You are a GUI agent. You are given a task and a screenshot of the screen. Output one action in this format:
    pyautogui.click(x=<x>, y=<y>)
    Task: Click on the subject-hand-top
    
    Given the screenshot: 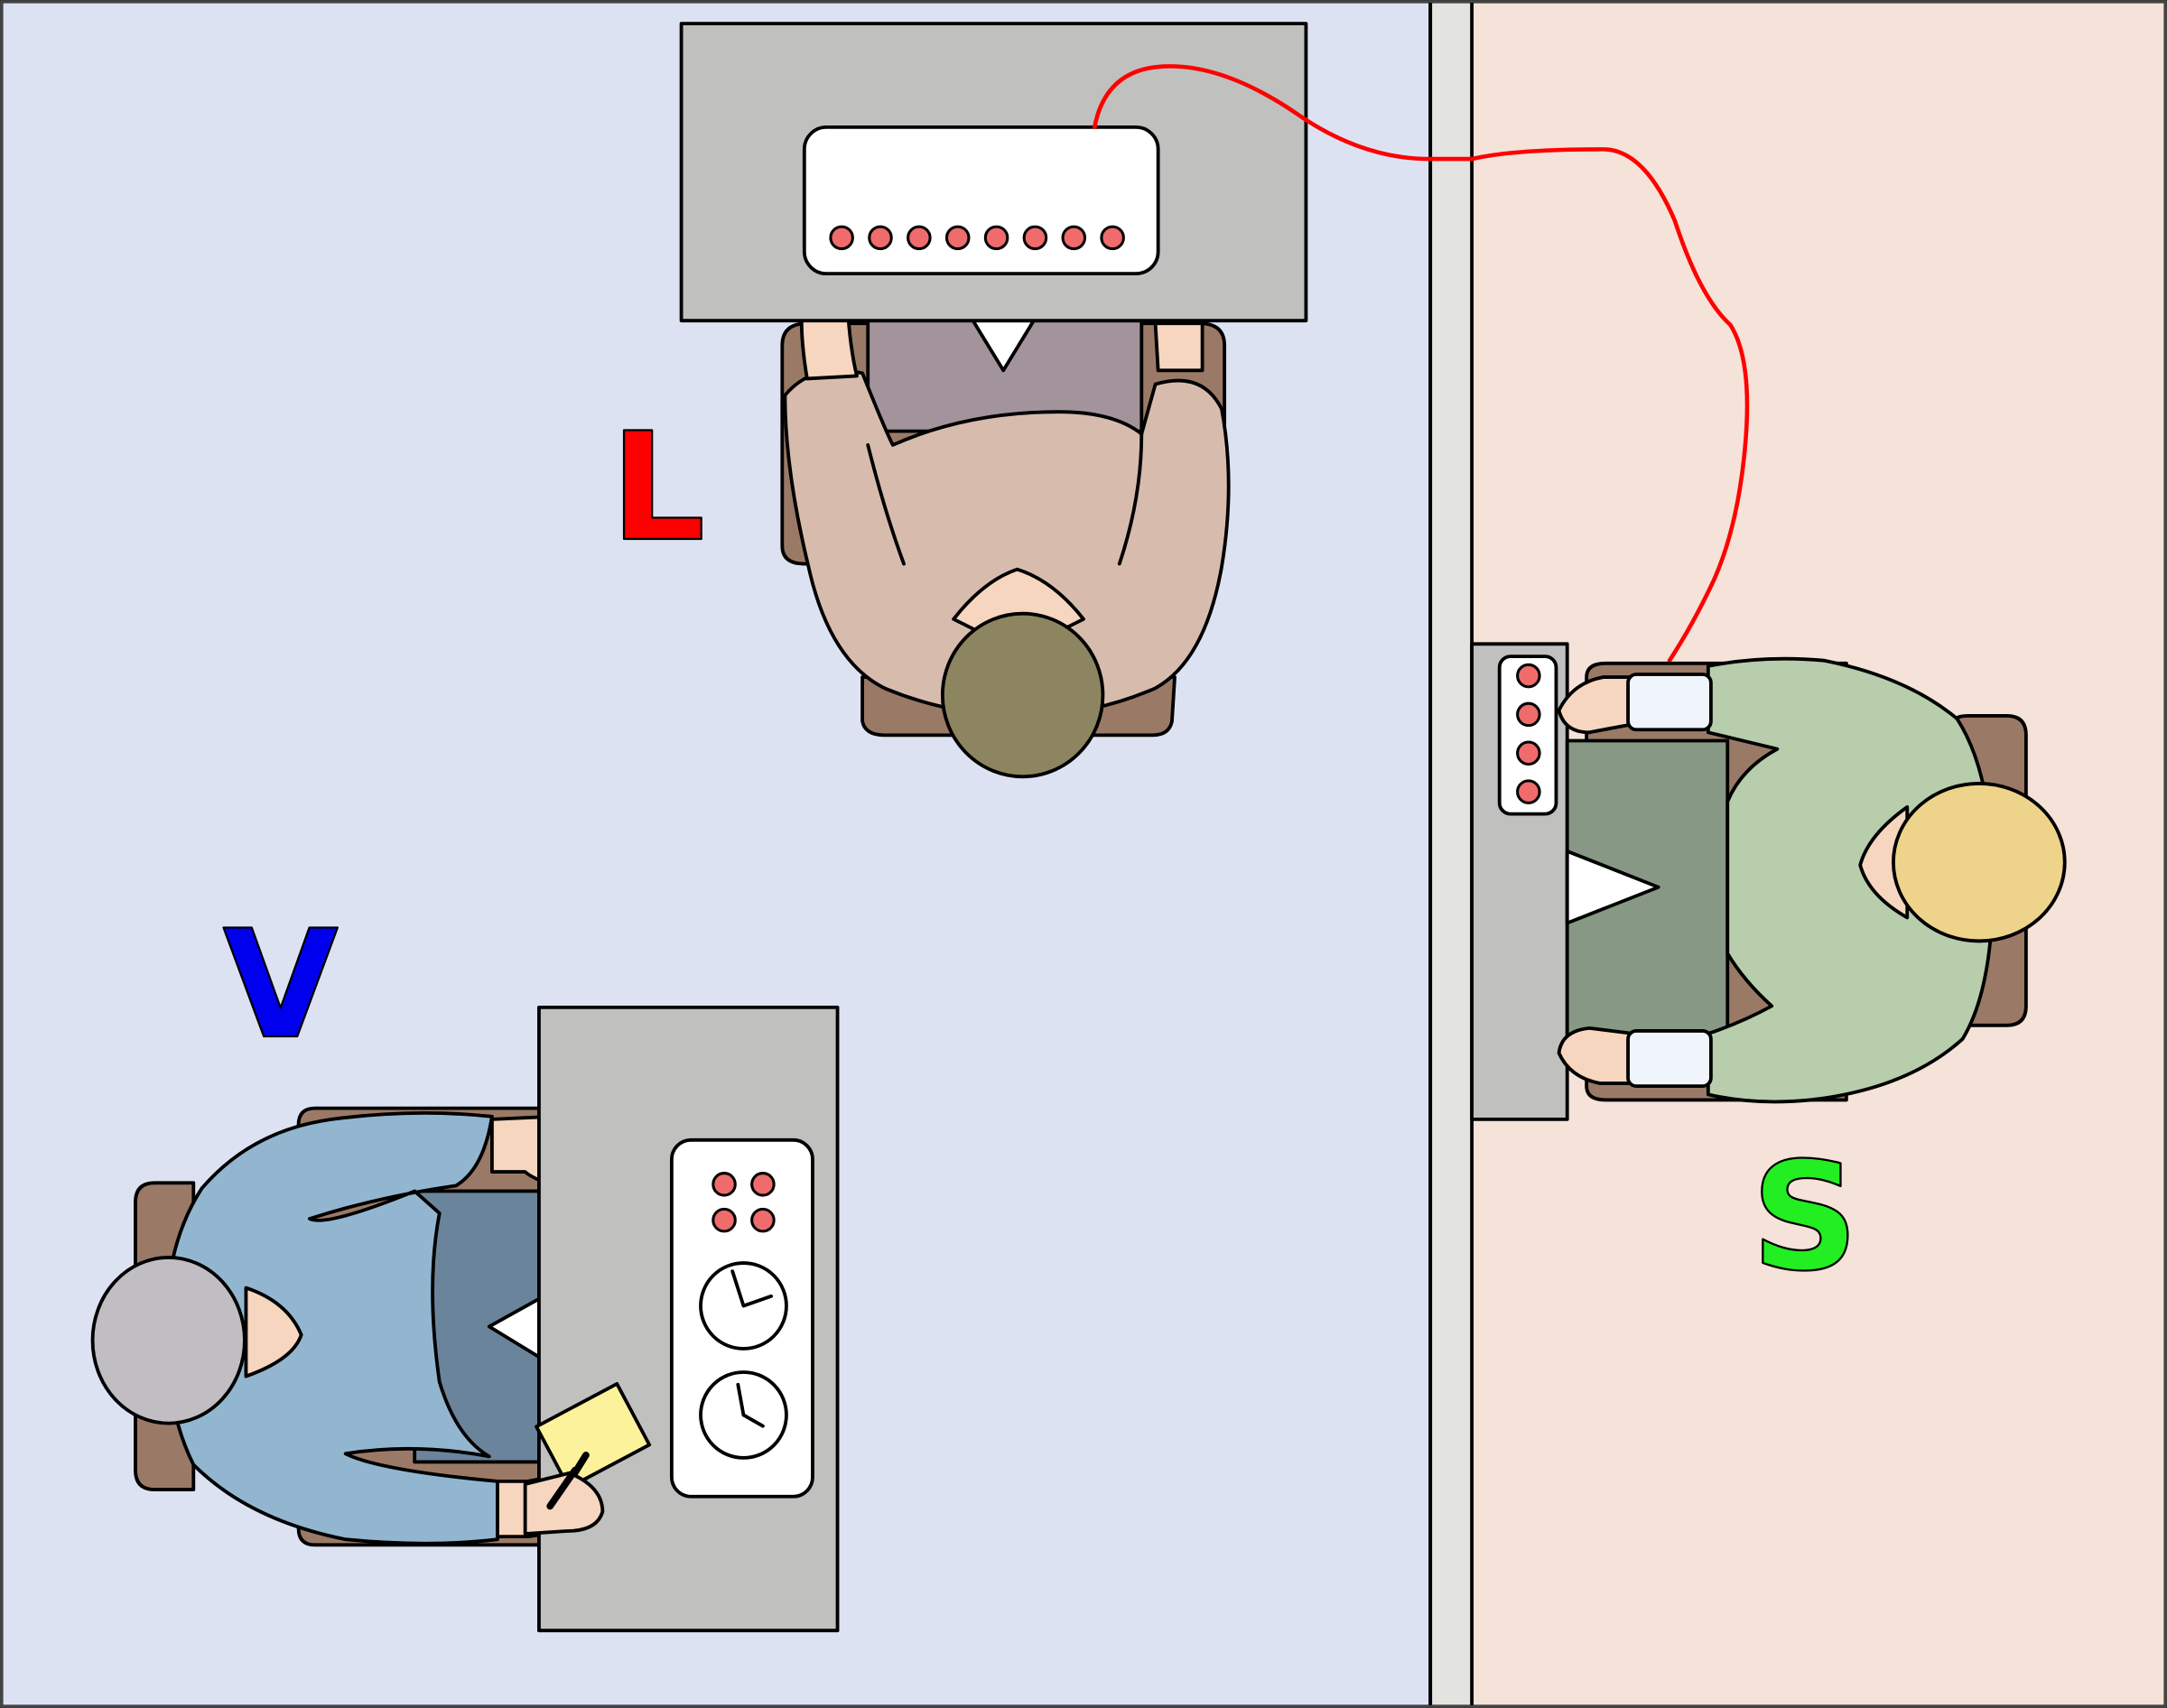 What is the action you would take?
    pyautogui.click(x=1597, y=705)
    